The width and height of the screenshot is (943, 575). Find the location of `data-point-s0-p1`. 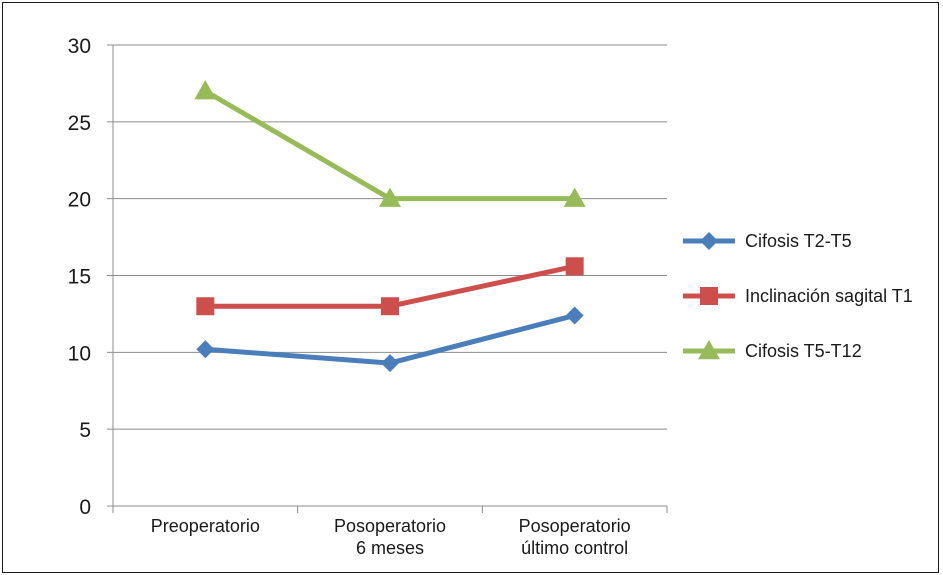

data-point-s0-p1 is located at coordinates (390, 363).